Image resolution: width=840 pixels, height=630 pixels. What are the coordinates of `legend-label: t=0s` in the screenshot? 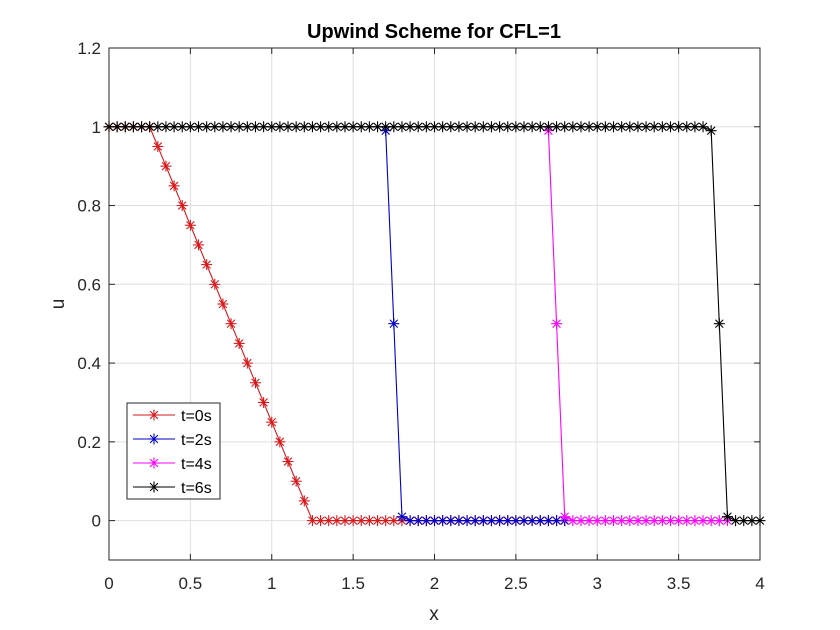 It's located at (196, 416).